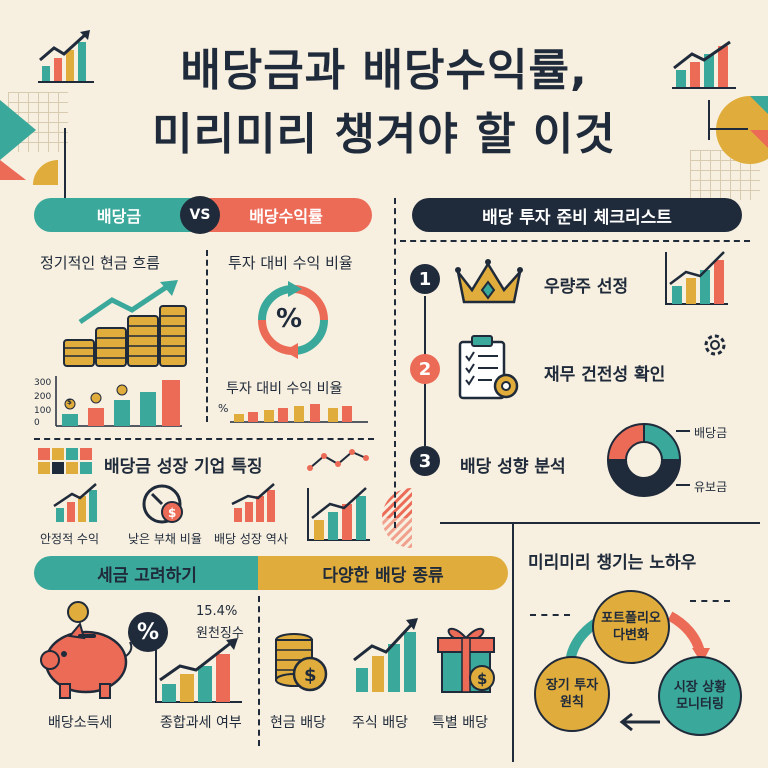 Image resolution: width=768 pixels, height=768 pixels. What do you see at coordinates (384, 70) in the screenshot?
I see `page-title: 배당금과 배당수익률,` at bounding box center [384, 70].